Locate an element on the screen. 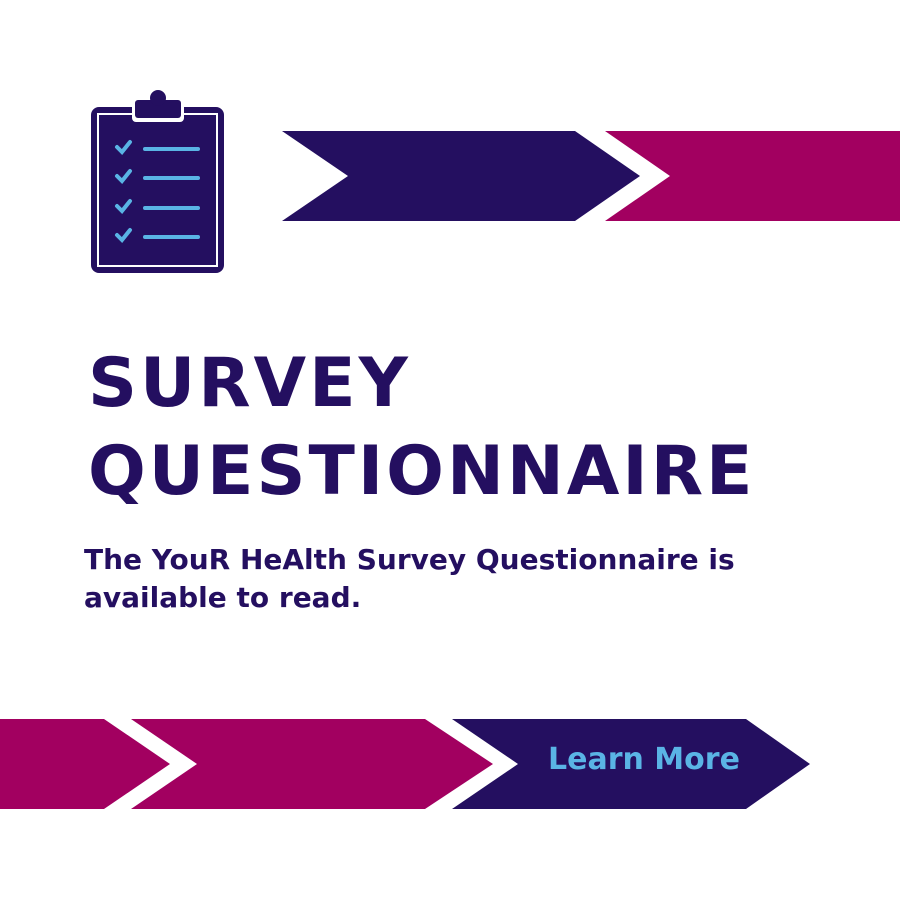 The height and width of the screenshot is (900, 900). top-arrow-navy is located at coordinates (461, 176).